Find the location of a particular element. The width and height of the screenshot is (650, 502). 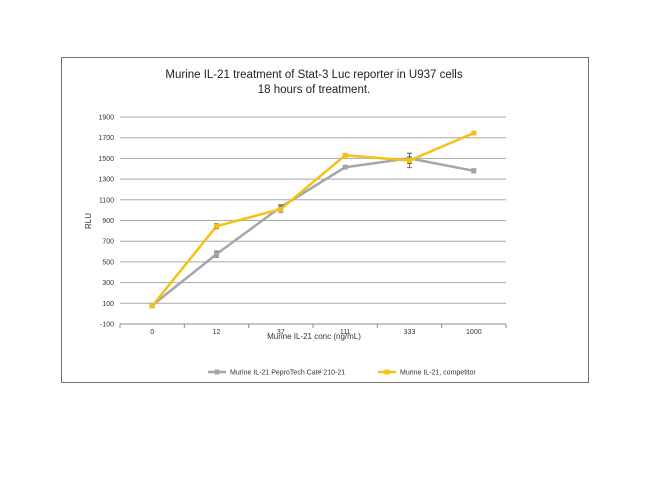

legend-label: Murine IL-21 PeproTech Cat# 210-21 is located at coordinates (287, 373).